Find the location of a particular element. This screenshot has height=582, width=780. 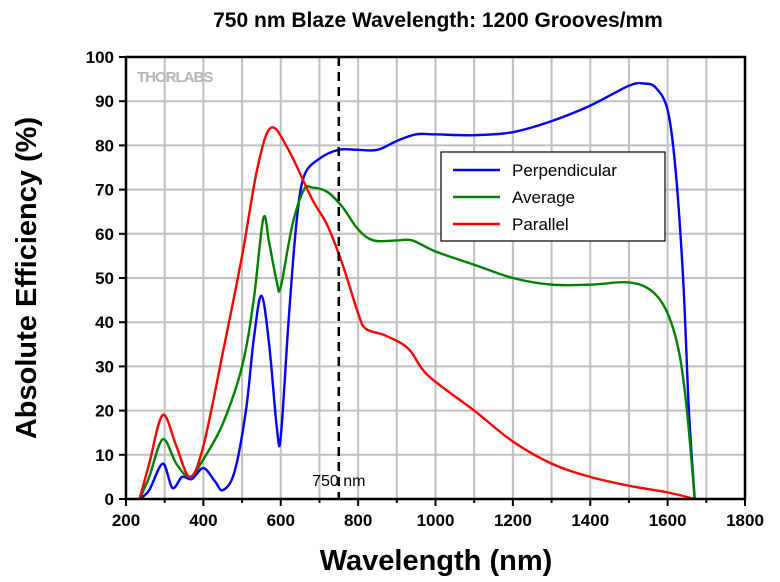

legend: Perpendicular Average Parallel is located at coordinates (553, 196).